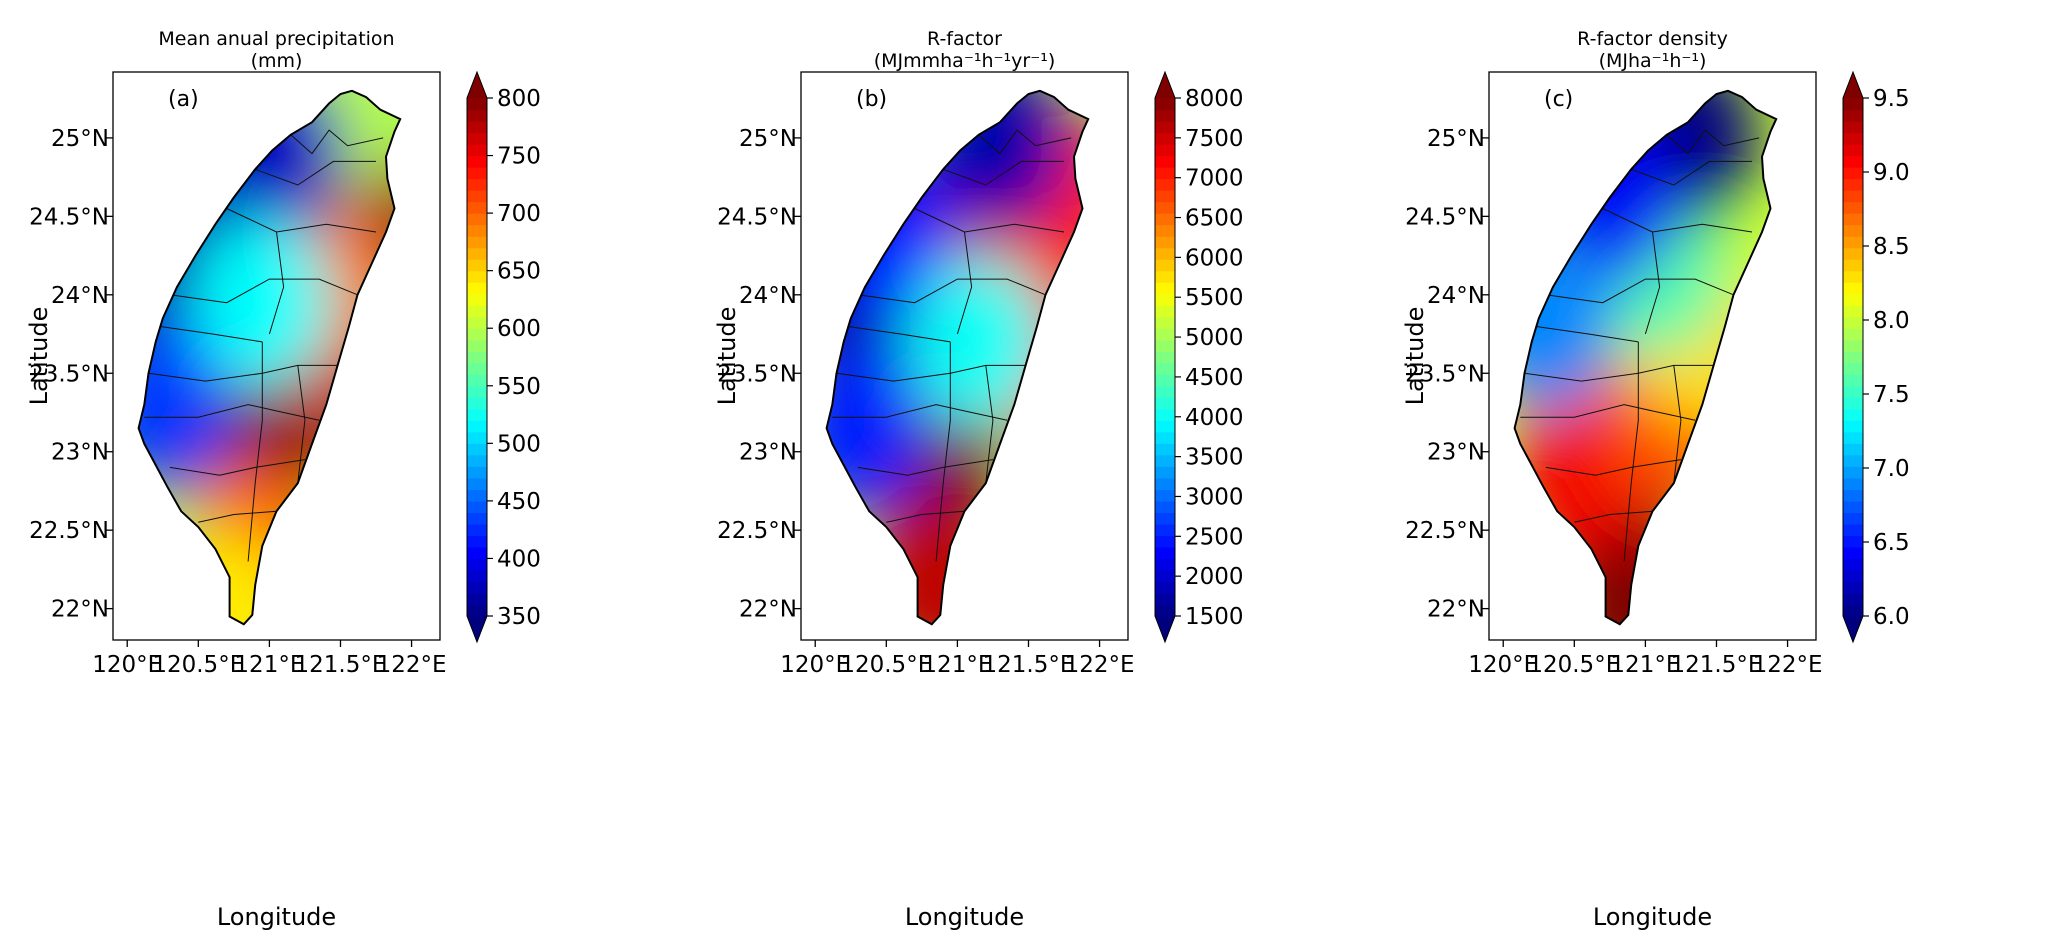  What do you see at coordinates (80, 296) in the screenshot?
I see `y-tick-label: 24°N` at bounding box center [80, 296].